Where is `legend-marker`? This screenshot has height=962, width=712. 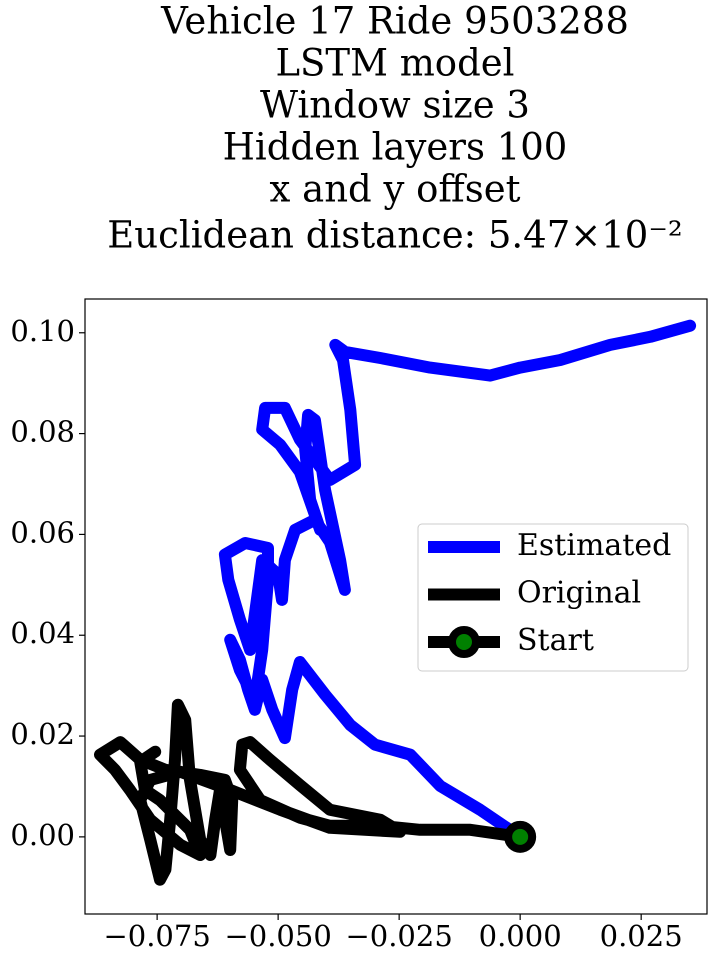 legend-marker is located at coordinates (464, 642).